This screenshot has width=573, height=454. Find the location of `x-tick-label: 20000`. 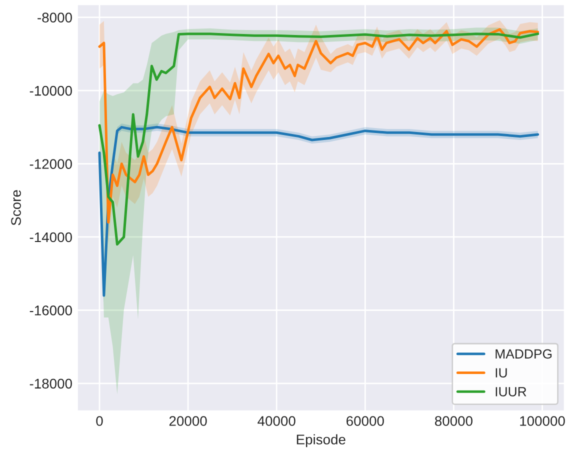

x-tick-label: 20000 is located at coordinates (188, 421).